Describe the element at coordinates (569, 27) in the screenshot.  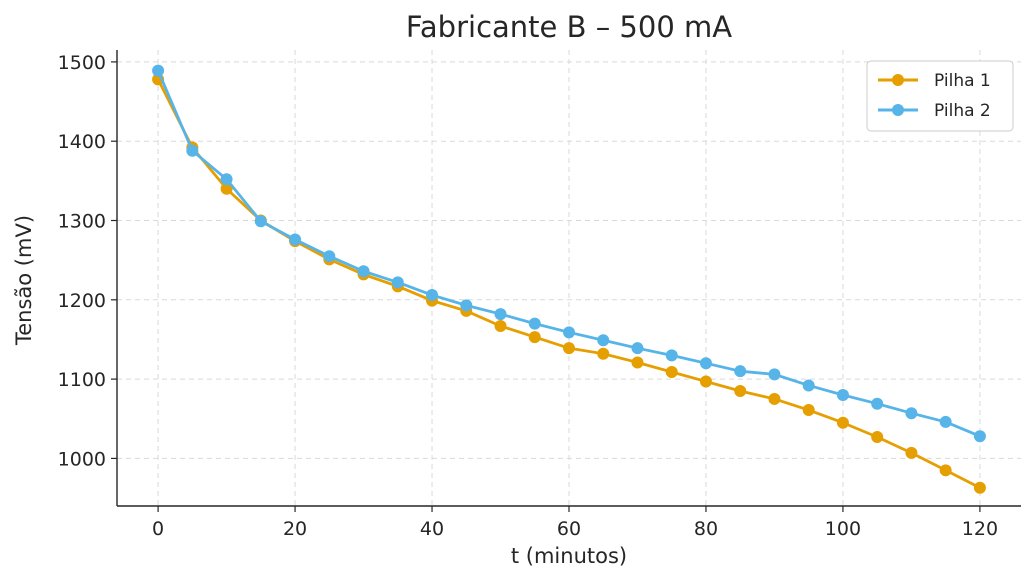
I see `chart-title: Fabricante B – 500 mA` at that location.